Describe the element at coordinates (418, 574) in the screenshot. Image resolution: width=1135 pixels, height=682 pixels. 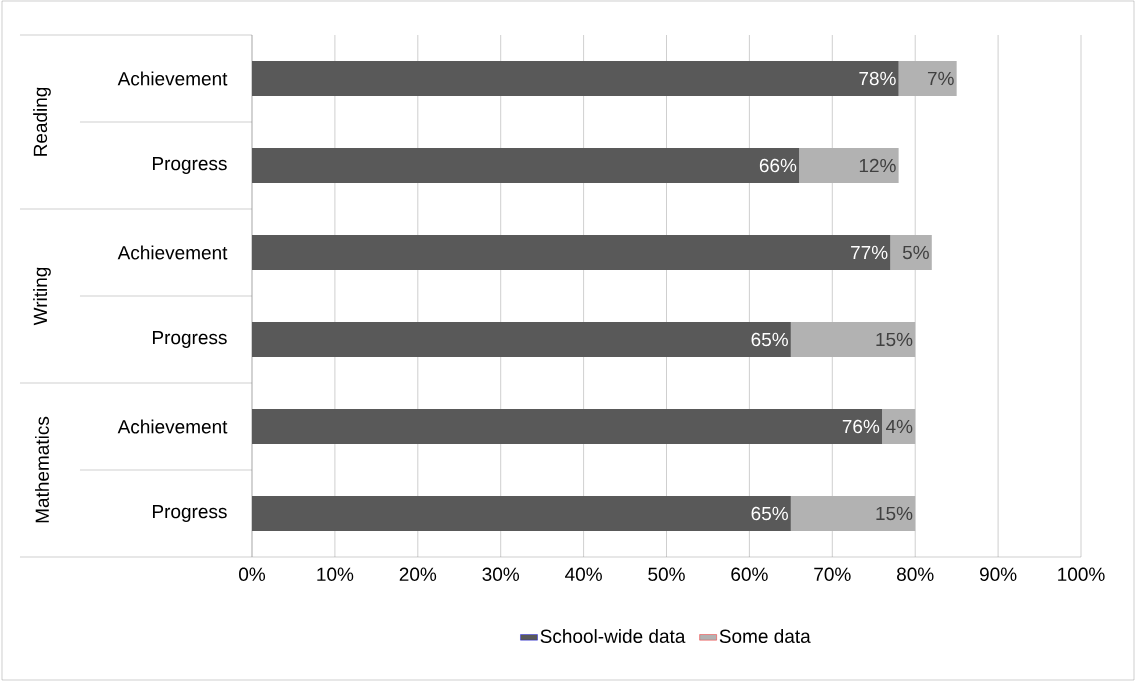
I see `x-tick-label: 20%` at that location.